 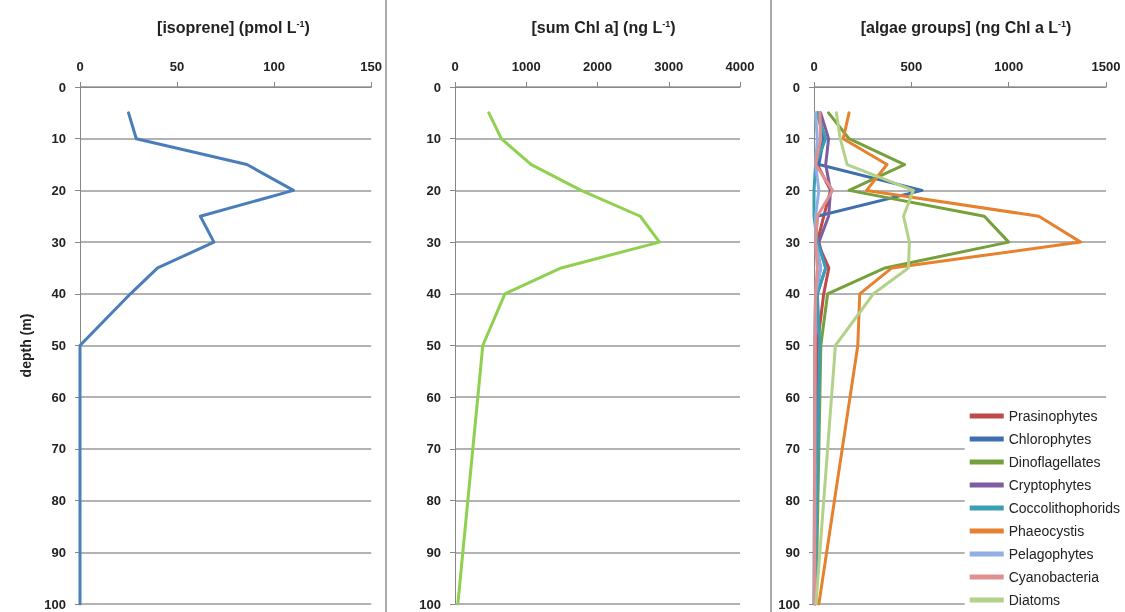 I want to click on x-tick-label: 3000, so click(x=669, y=66).